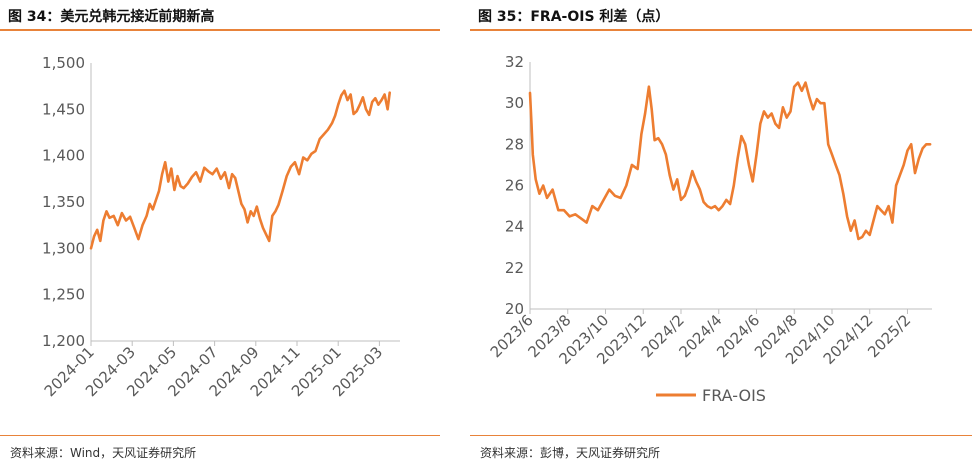 The height and width of the screenshot is (465, 972). I want to click on y-tick-label: 1,450, so click(63, 109).